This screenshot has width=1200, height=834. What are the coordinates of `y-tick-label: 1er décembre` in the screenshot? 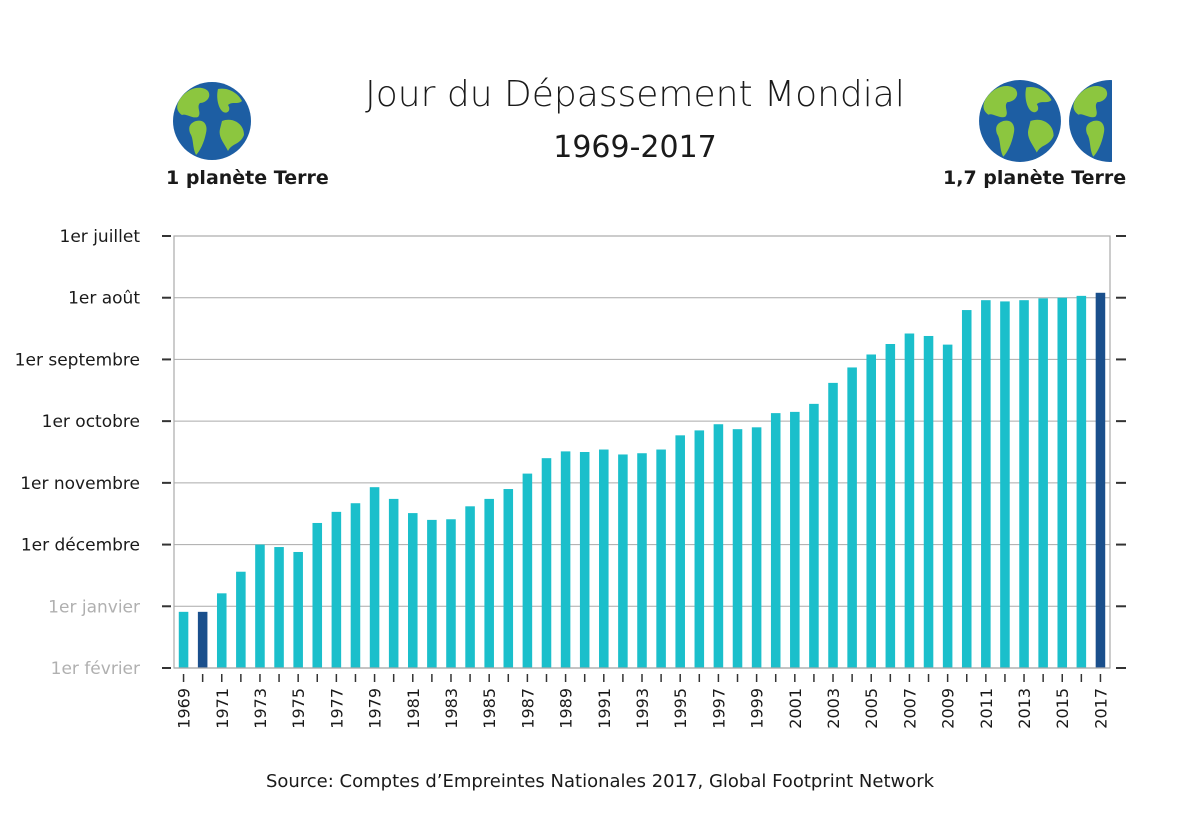 It's located at (80, 546).